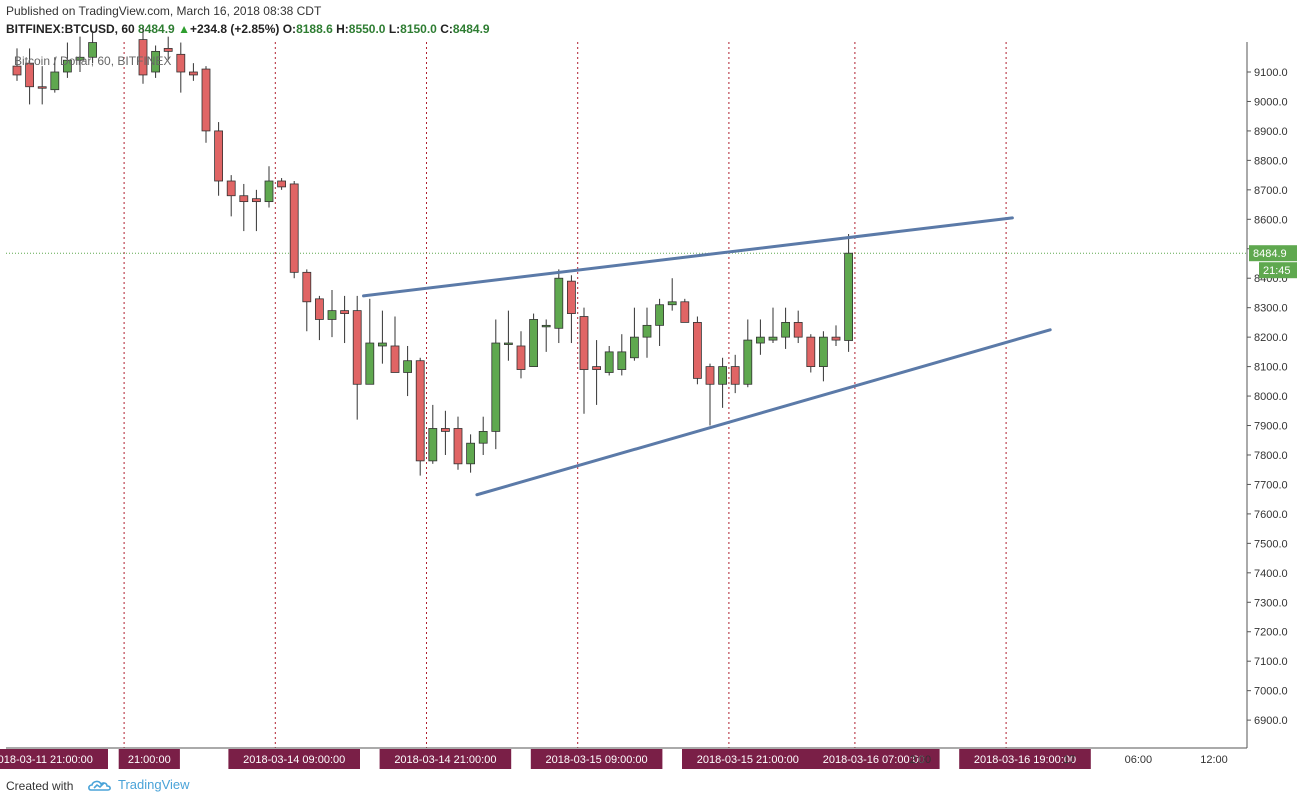  Describe the element at coordinates (367, 29) in the screenshot. I see `high-value: 8550.0` at that location.